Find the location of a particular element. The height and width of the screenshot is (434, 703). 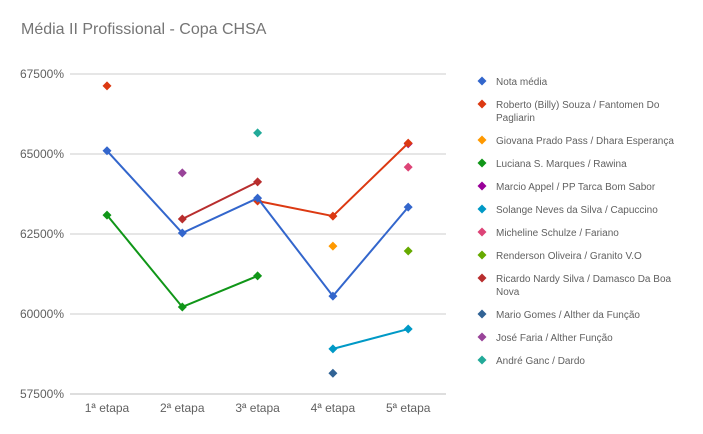

legend-entry: Micheline Schulze / Fariano is located at coordinates (557, 233).